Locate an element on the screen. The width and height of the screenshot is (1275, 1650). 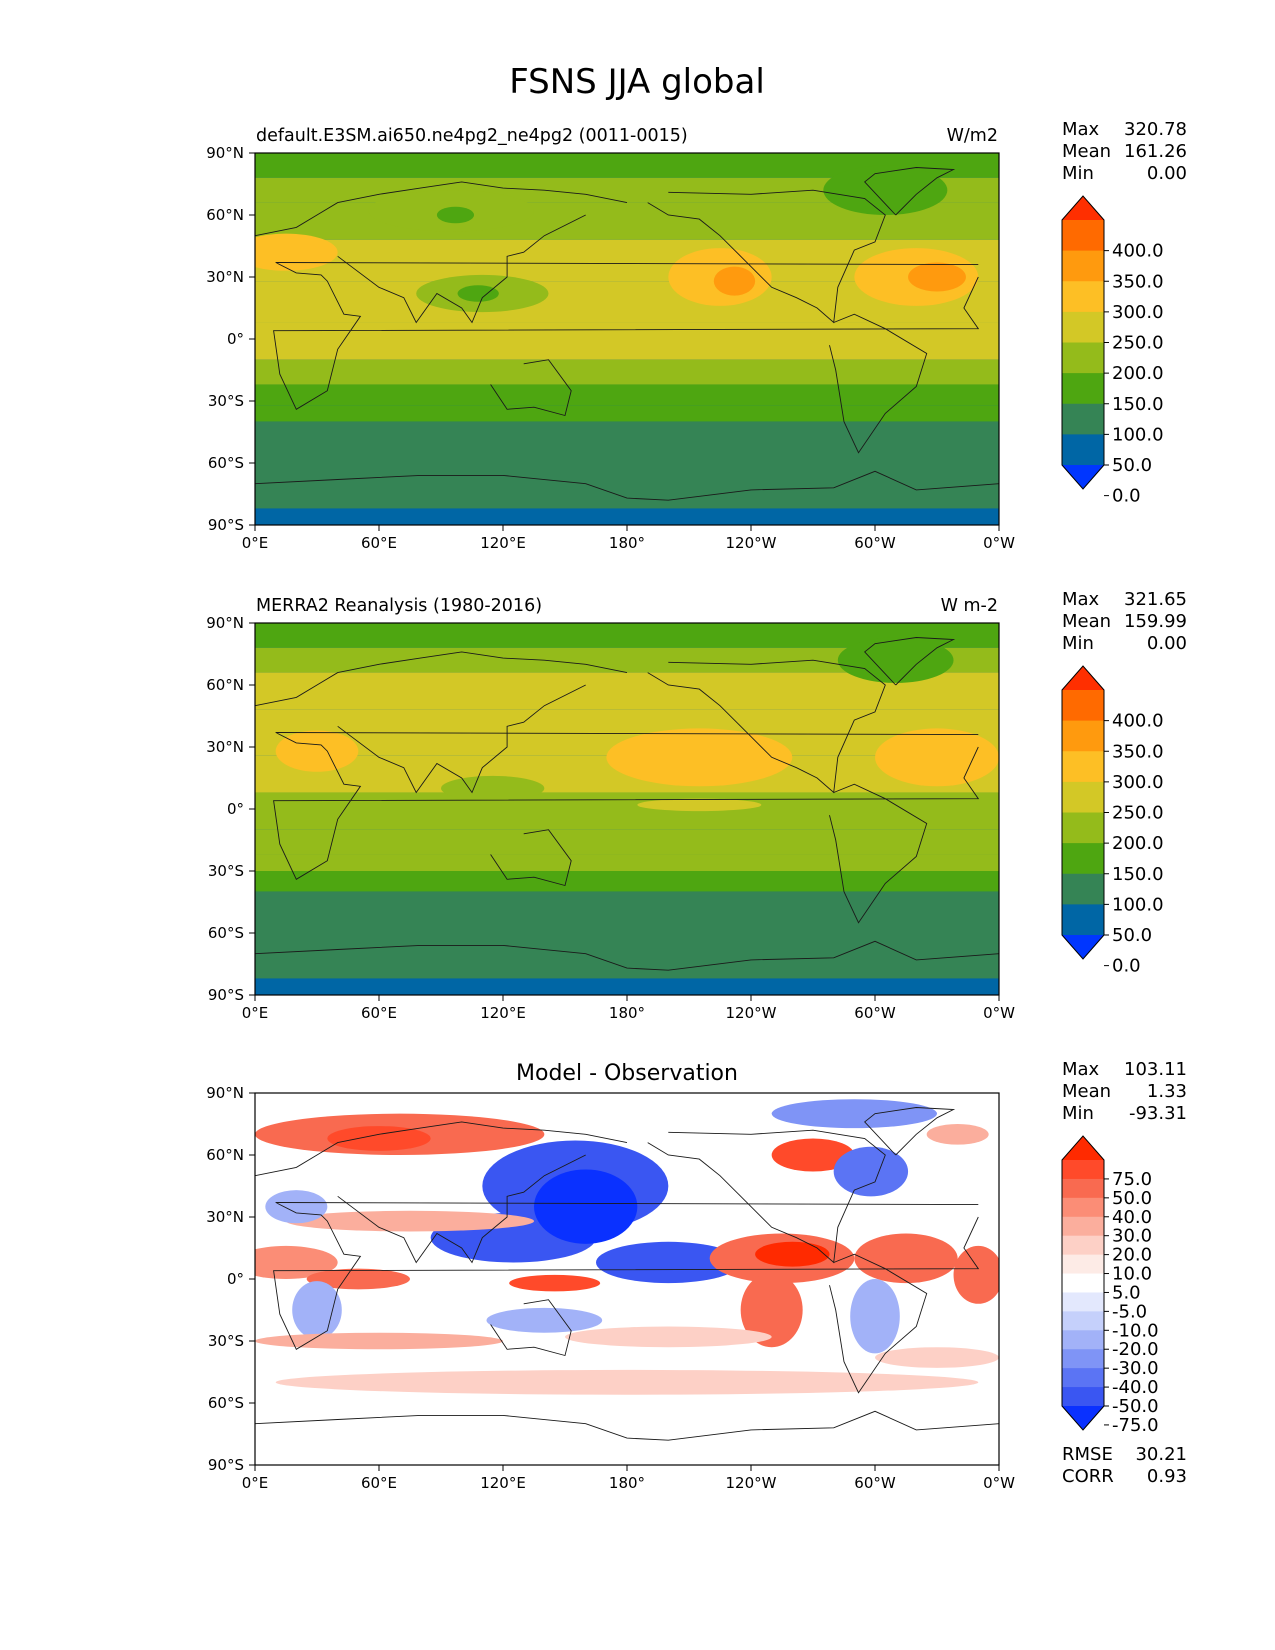
colorbar-label: 20.0 is located at coordinates (1132, 1255).